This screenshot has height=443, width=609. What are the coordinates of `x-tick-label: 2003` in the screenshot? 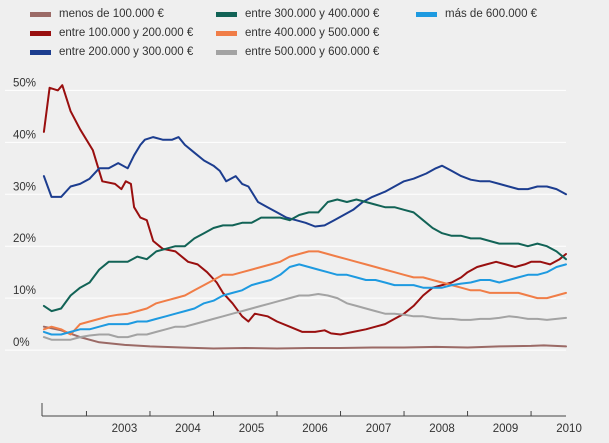 It's located at (125, 429).